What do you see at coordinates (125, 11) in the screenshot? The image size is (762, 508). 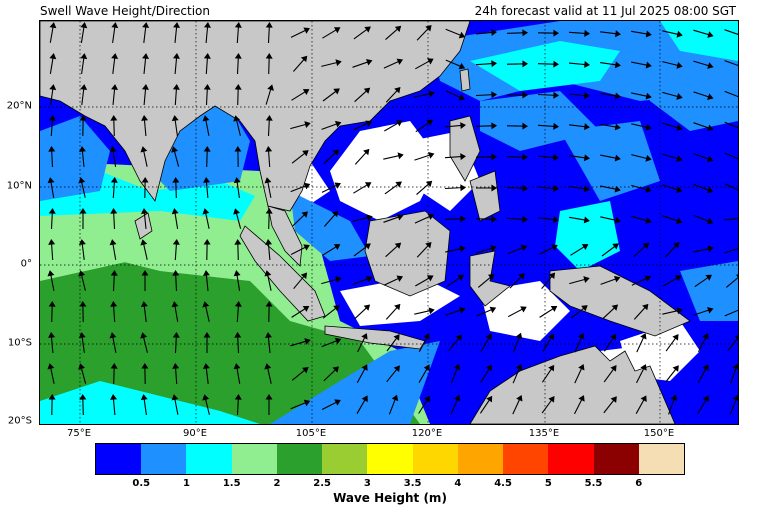 I see `map-title: Swell Wave Height/Direction` at bounding box center [125, 11].